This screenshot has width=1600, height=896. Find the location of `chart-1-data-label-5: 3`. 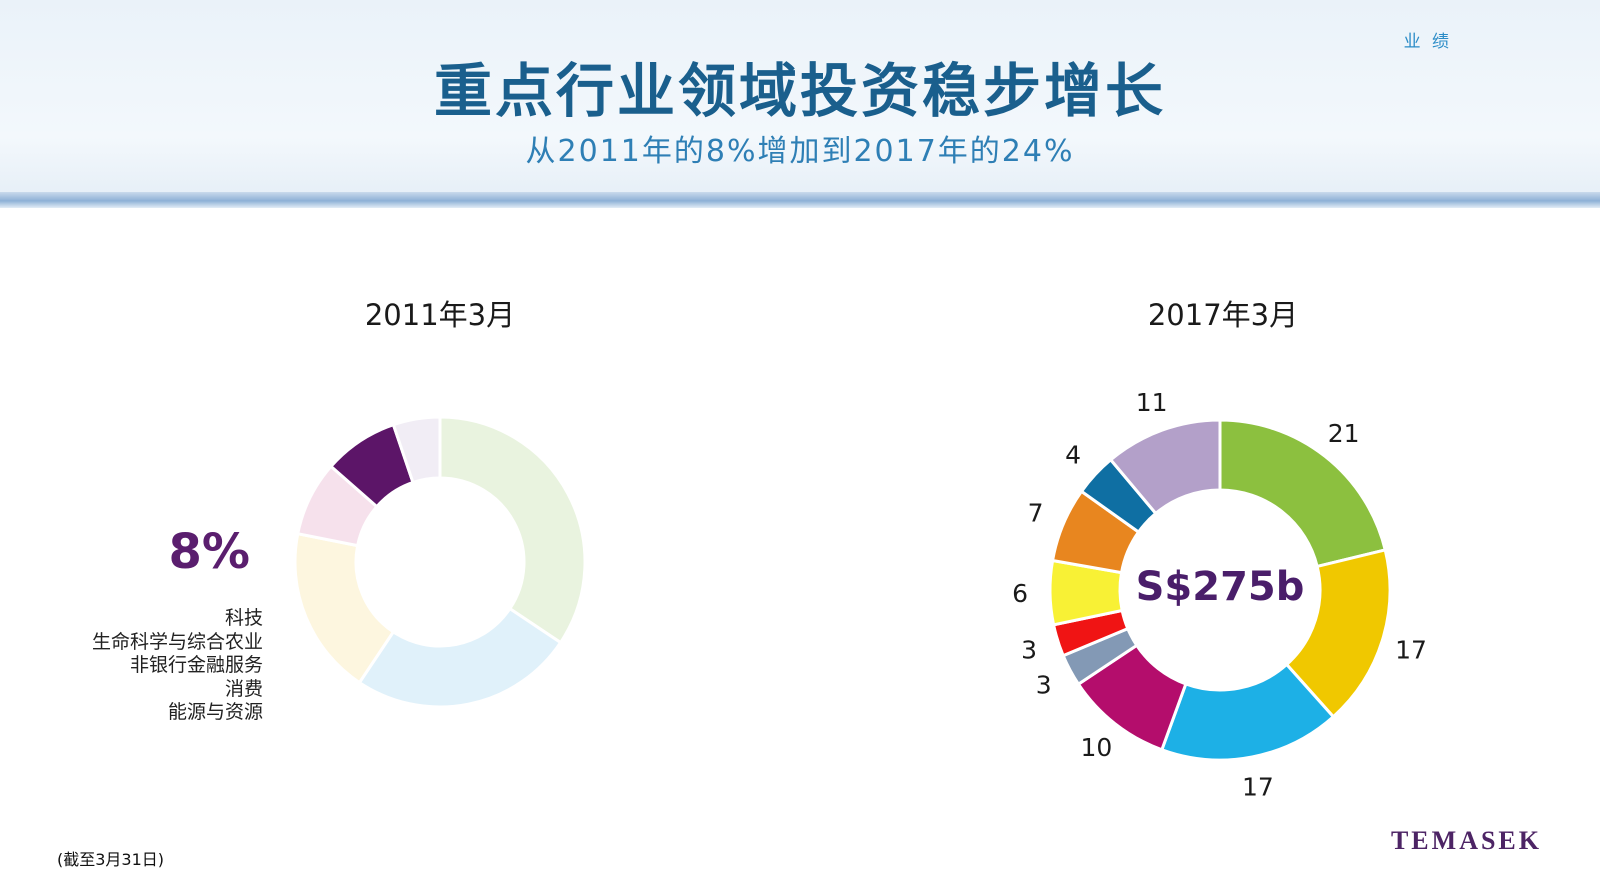

chart-1-data-label-5: 3 is located at coordinates (1029, 649).